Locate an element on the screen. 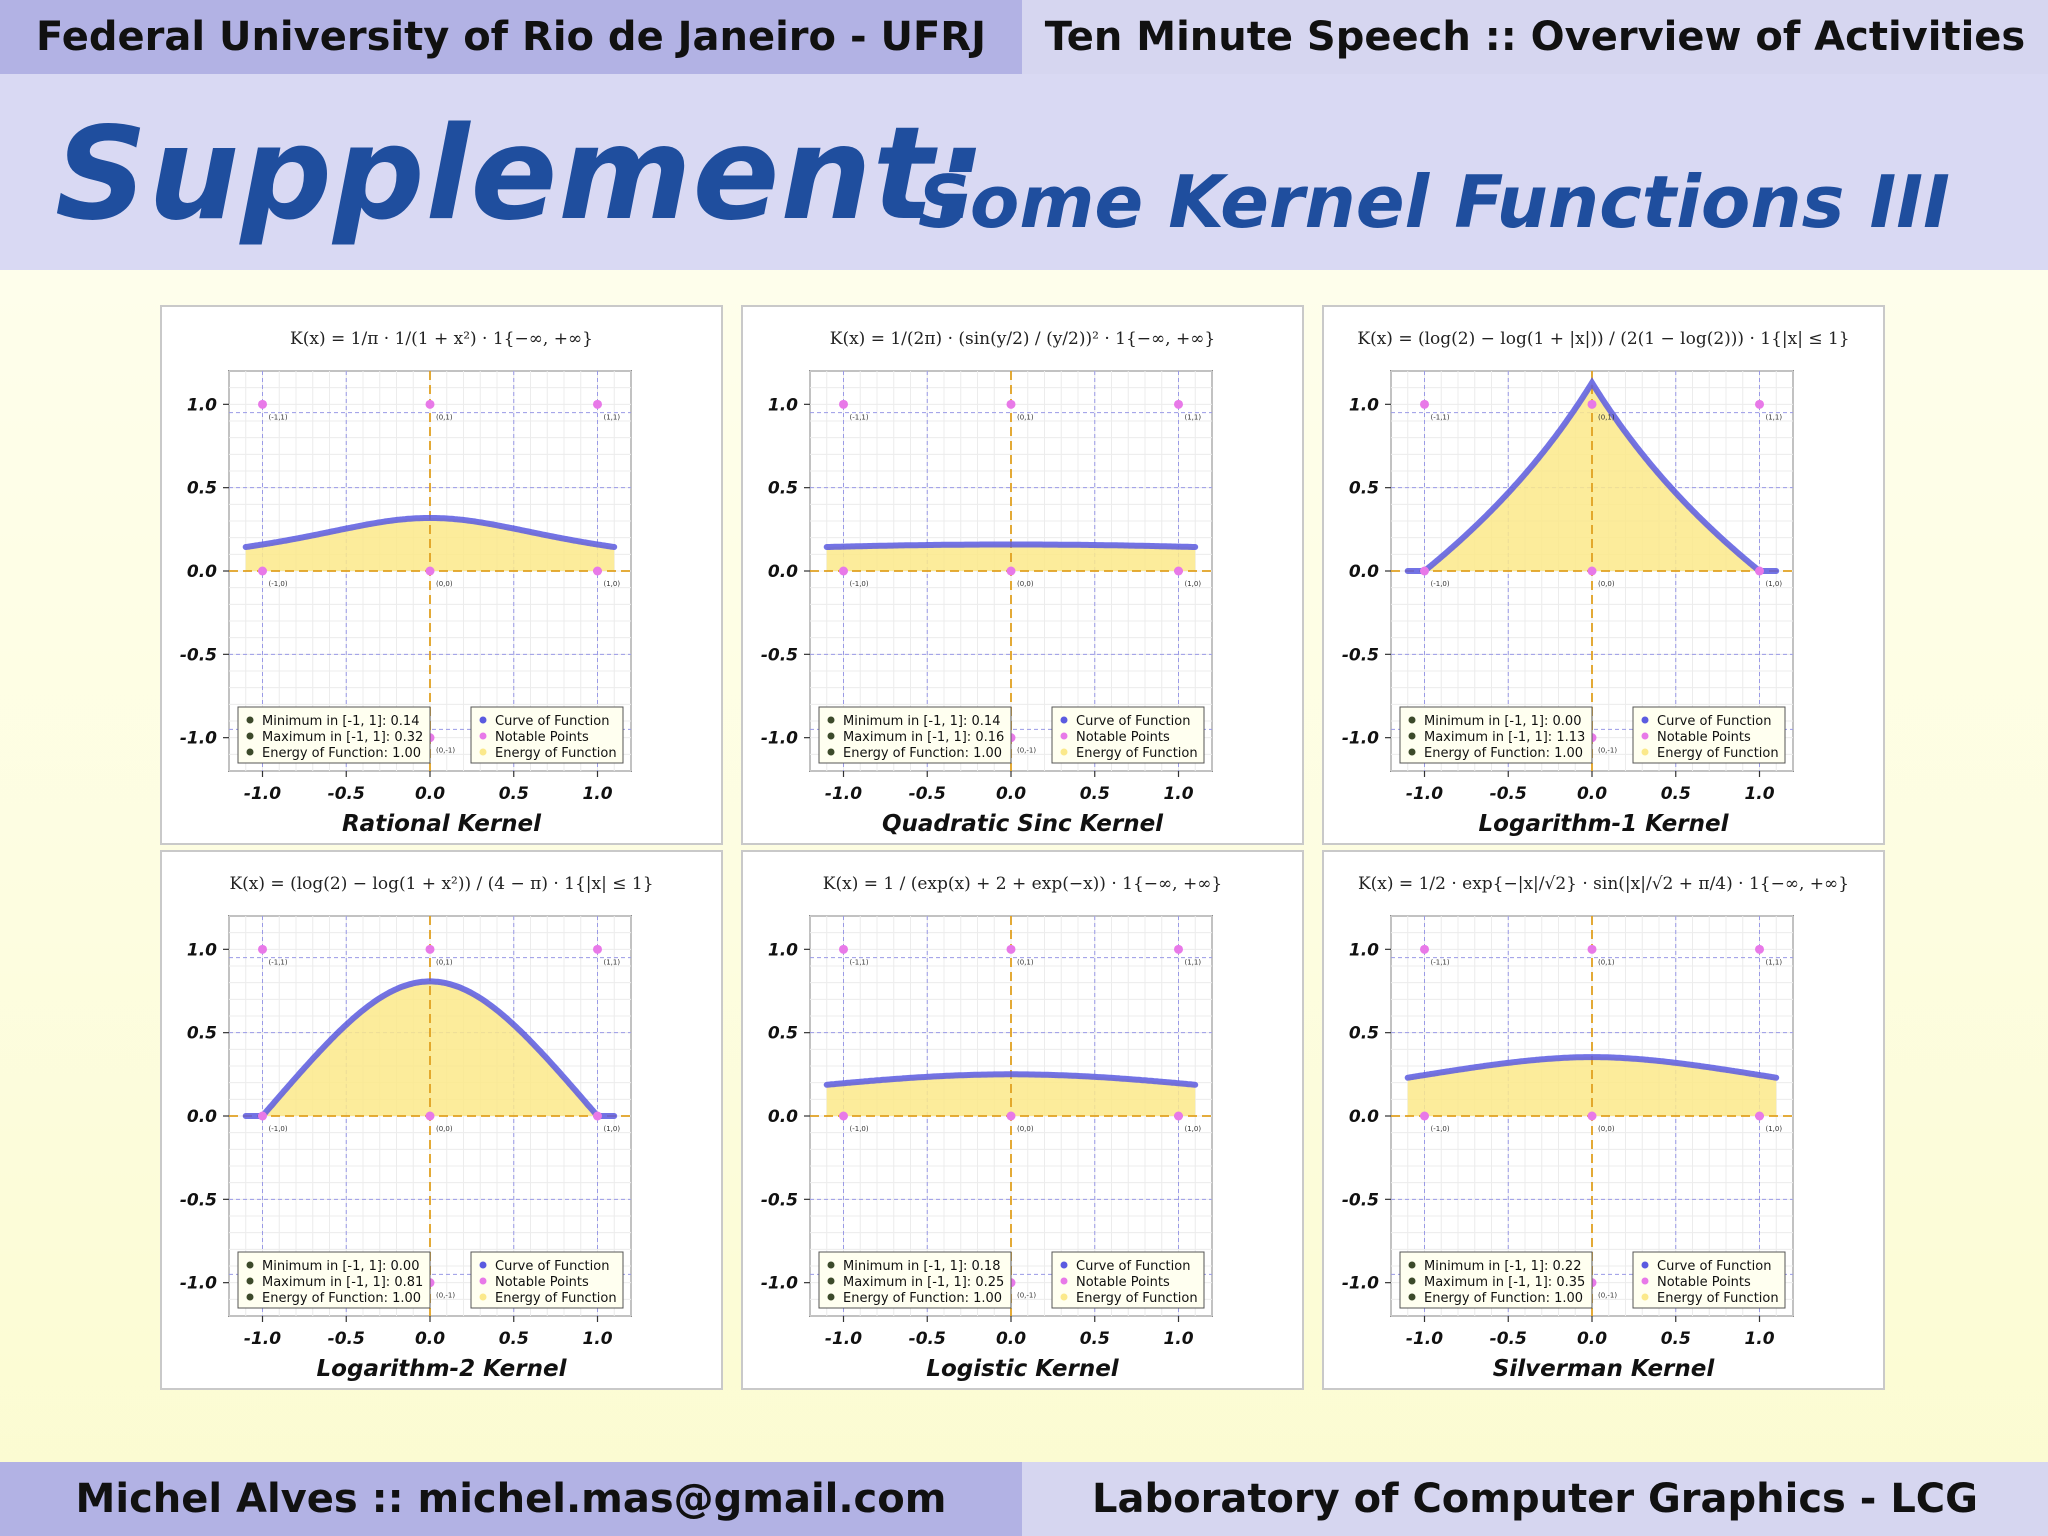 The width and height of the screenshot is (2048, 1536). slide-title: Supplement: is located at coordinates (521, 174).